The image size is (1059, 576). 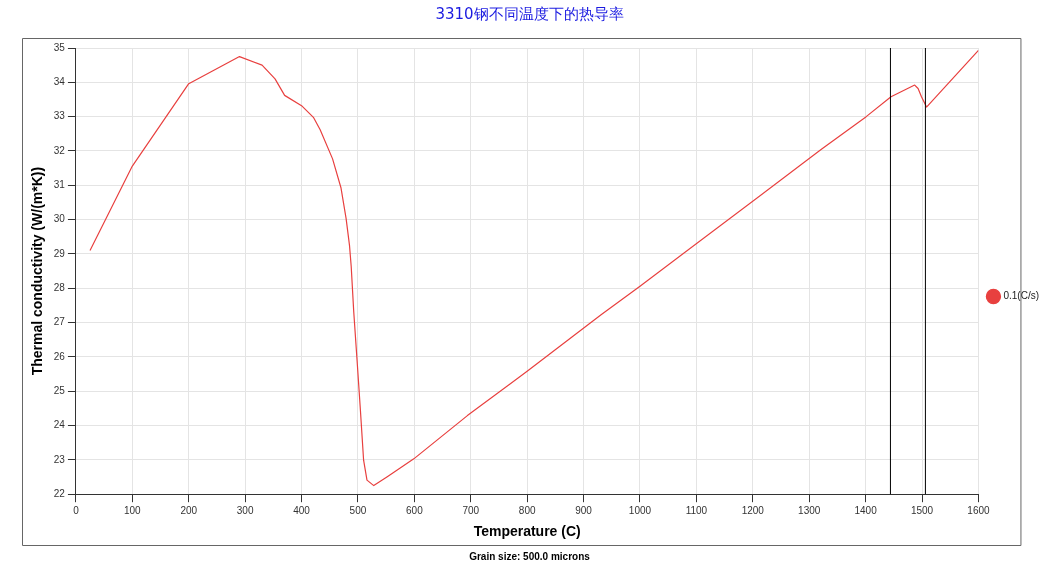 I want to click on y-tick-label: 23, so click(x=59, y=459).